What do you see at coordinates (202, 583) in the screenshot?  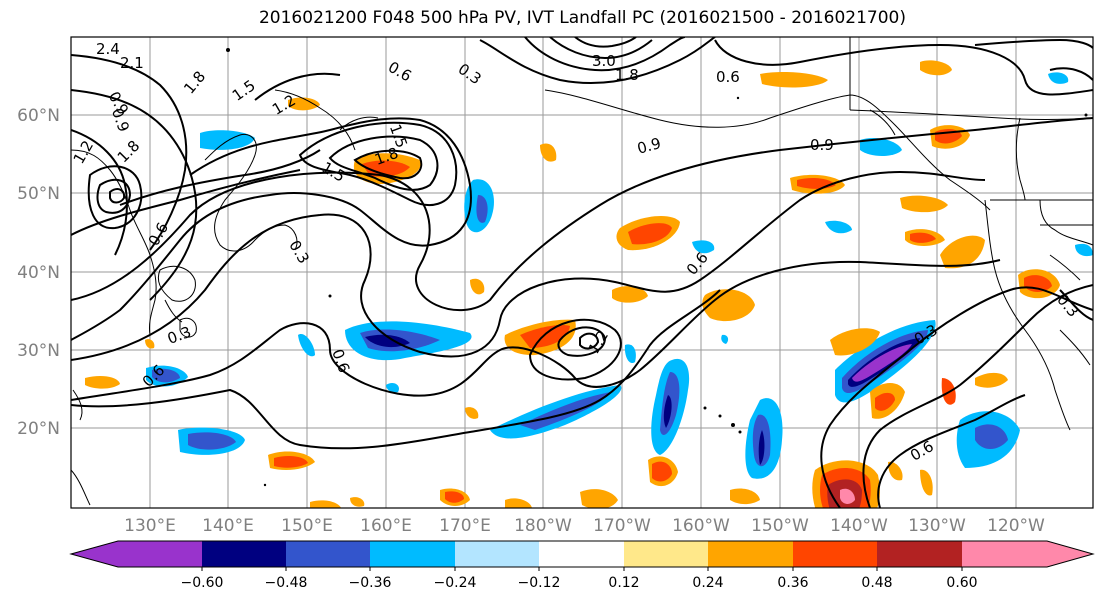 I see `colorbar-tick-label: −0.60` at bounding box center [202, 583].